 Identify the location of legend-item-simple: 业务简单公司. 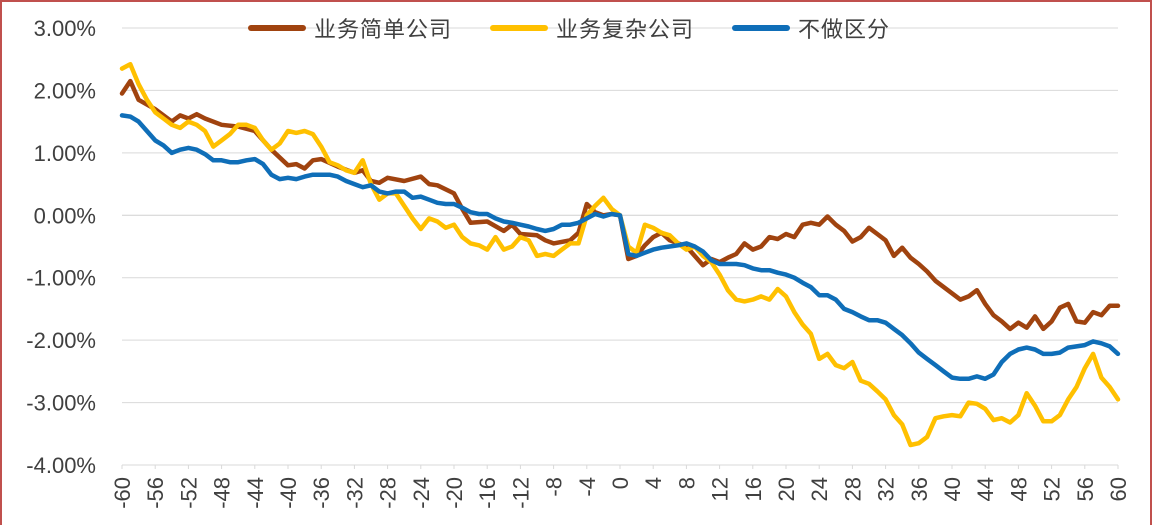
(350, 28).